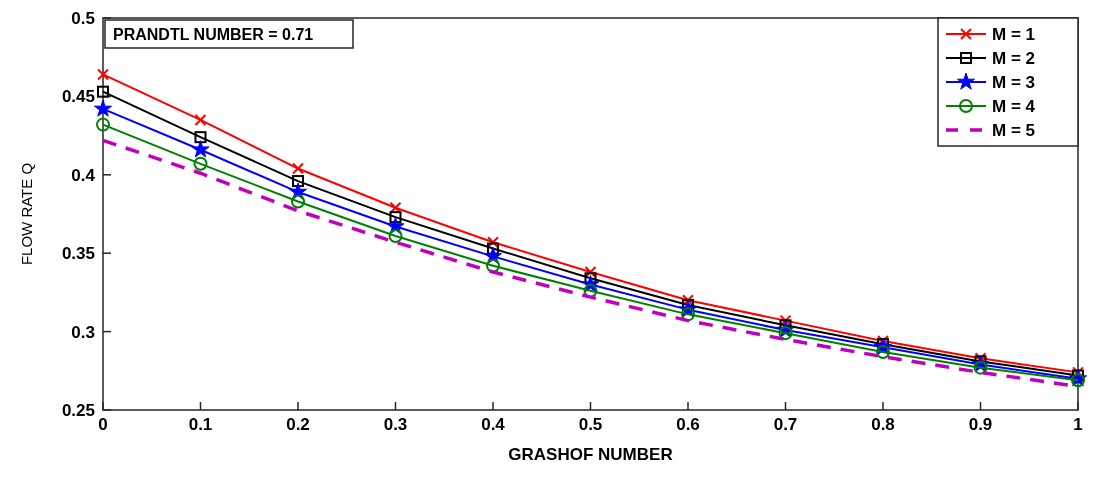  I want to click on x-axis-title: GRASHOF NUMBER, so click(590, 454).